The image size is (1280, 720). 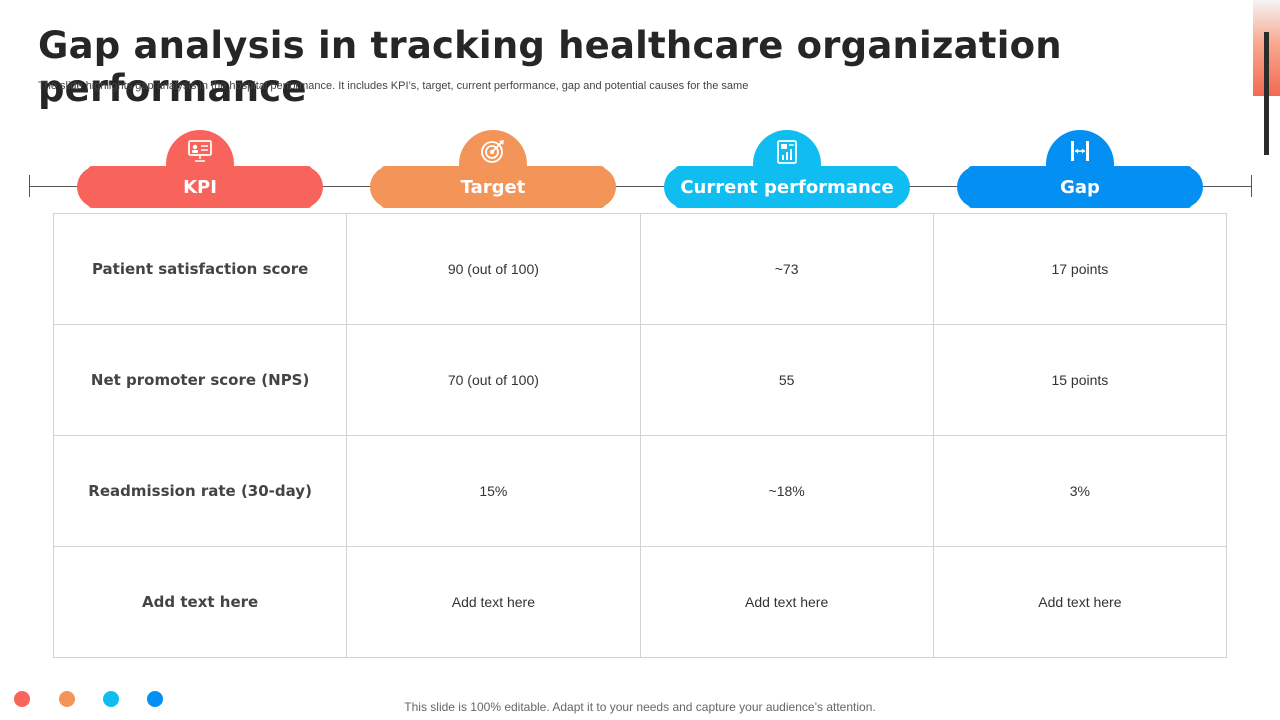 What do you see at coordinates (200, 380) in the screenshot?
I see `kpi-cell: Net promoter score (NPS)` at bounding box center [200, 380].